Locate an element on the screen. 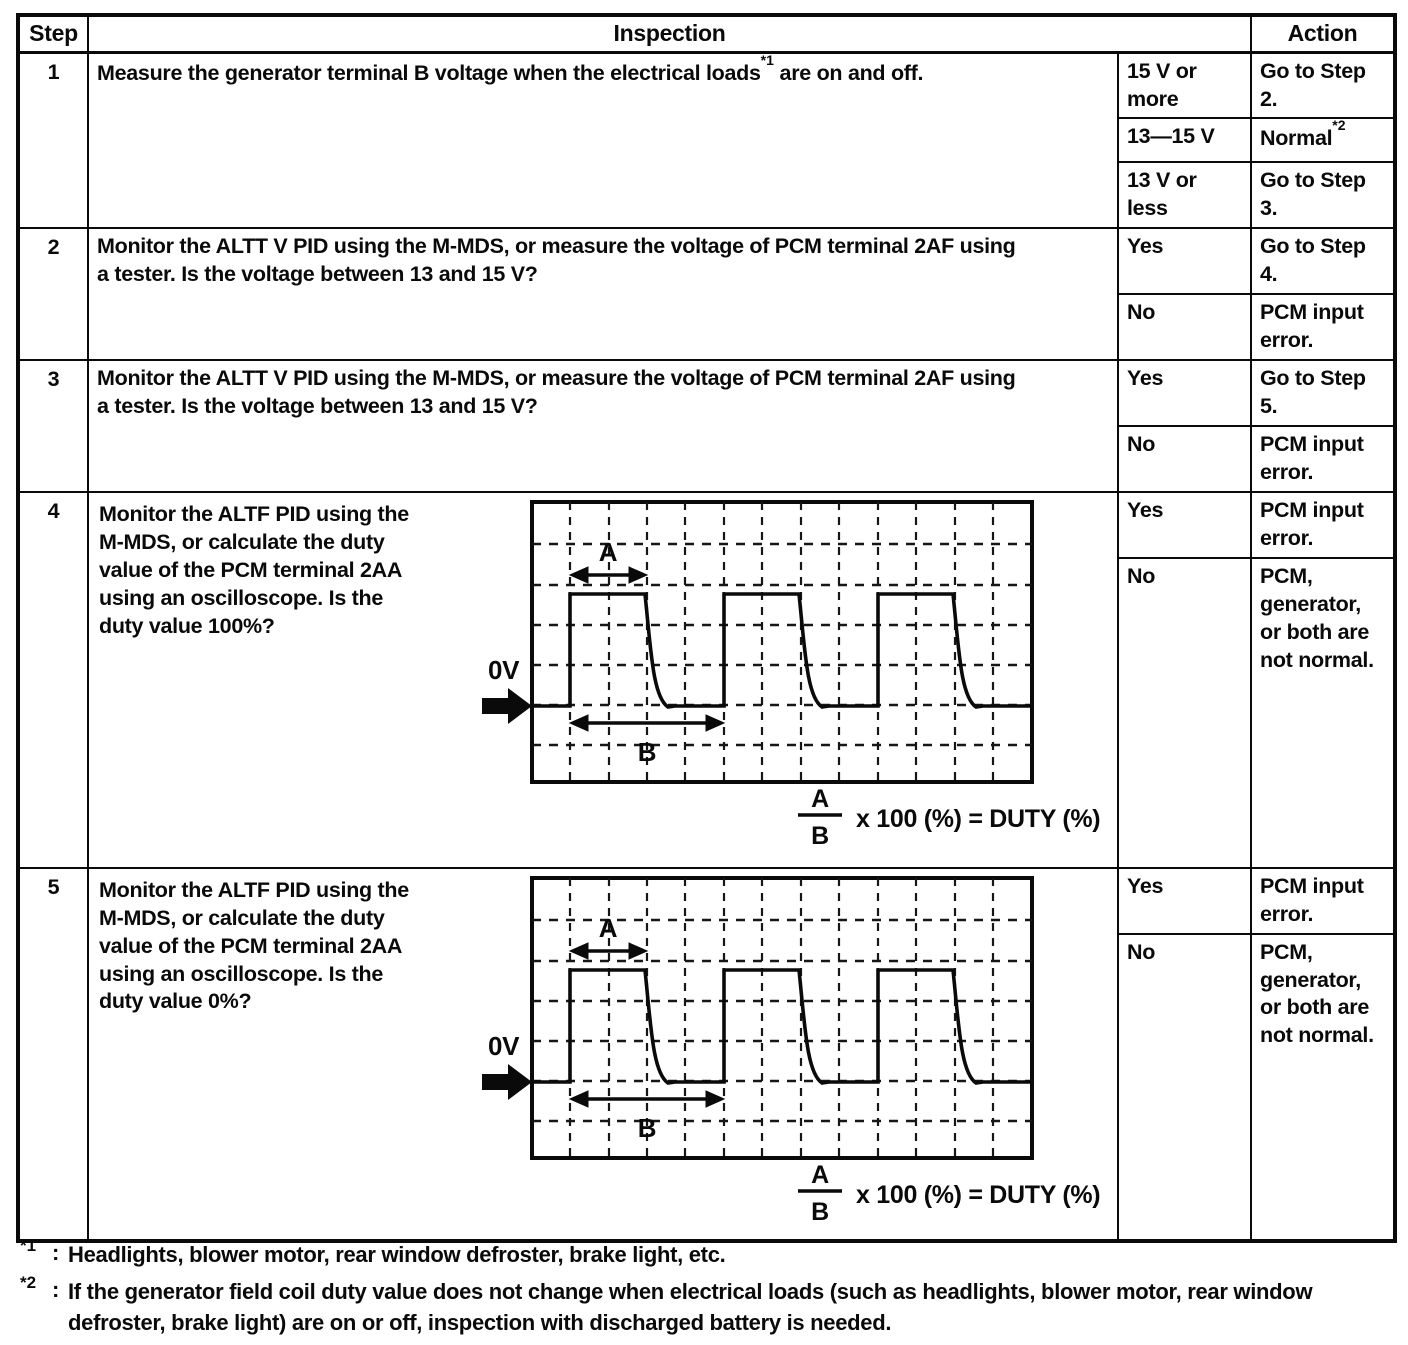  footnote-ref-1: *1 is located at coordinates (767, 59).